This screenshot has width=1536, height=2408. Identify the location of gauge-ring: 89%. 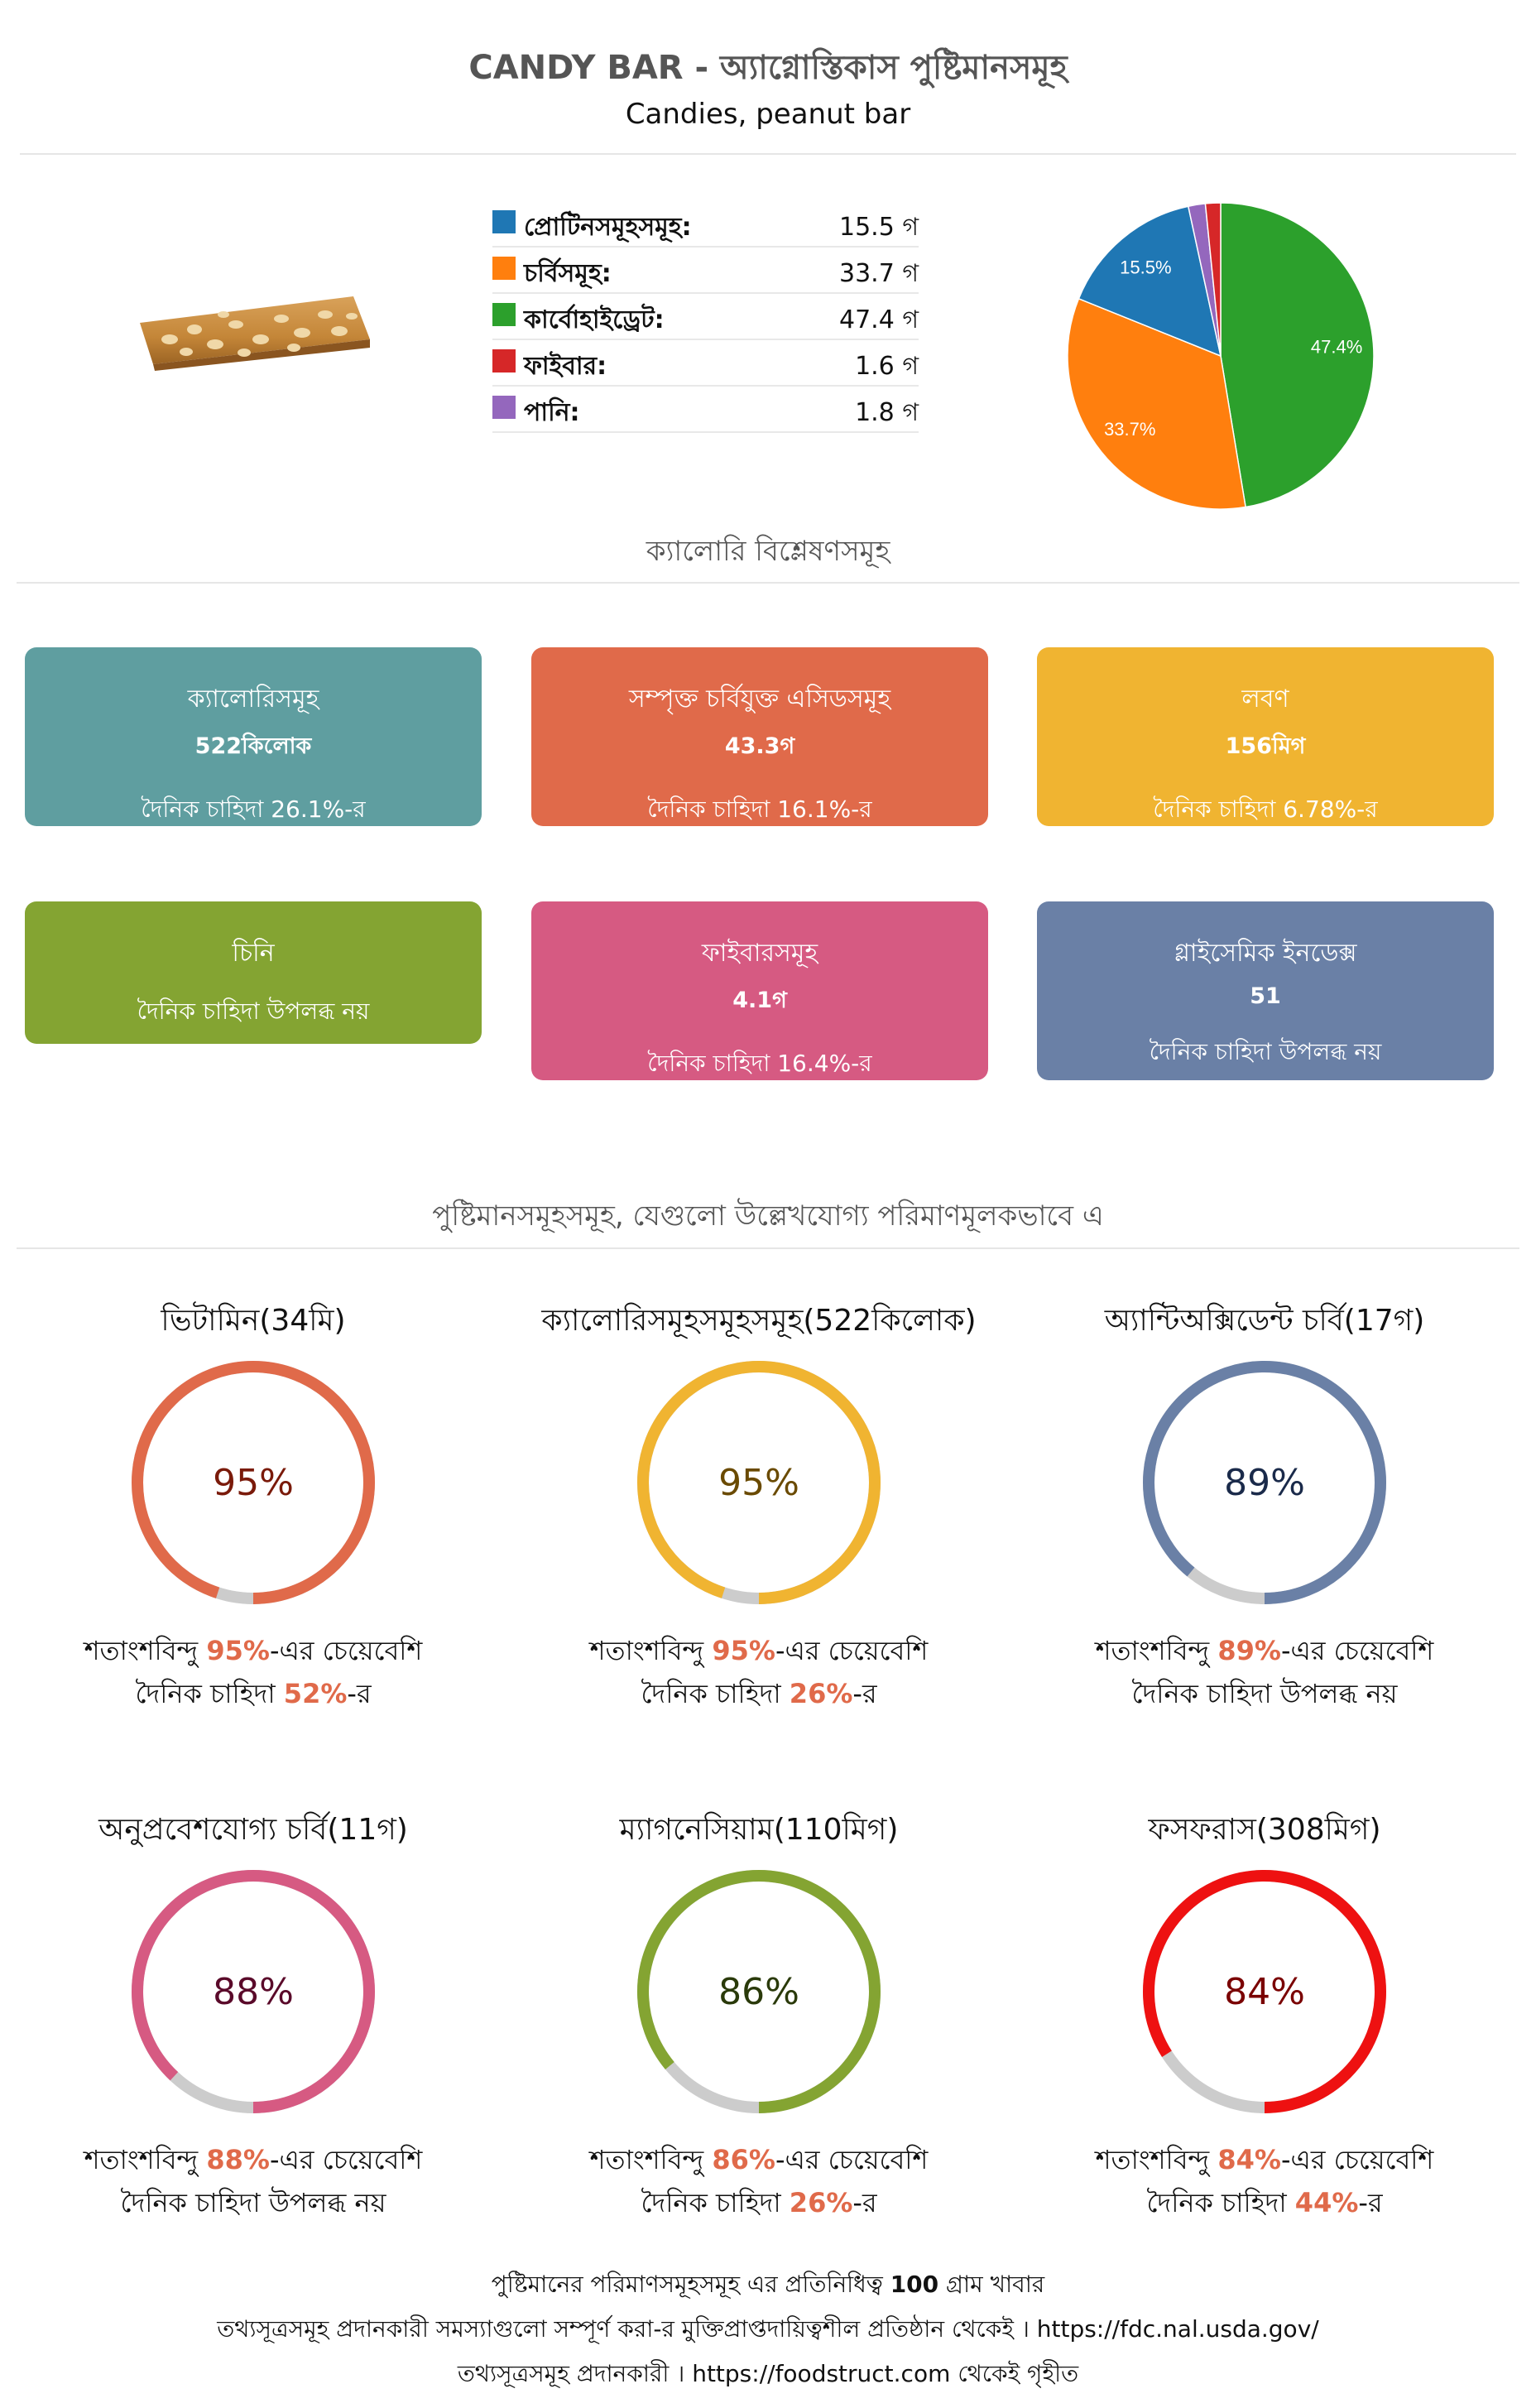
(1264, 1482).